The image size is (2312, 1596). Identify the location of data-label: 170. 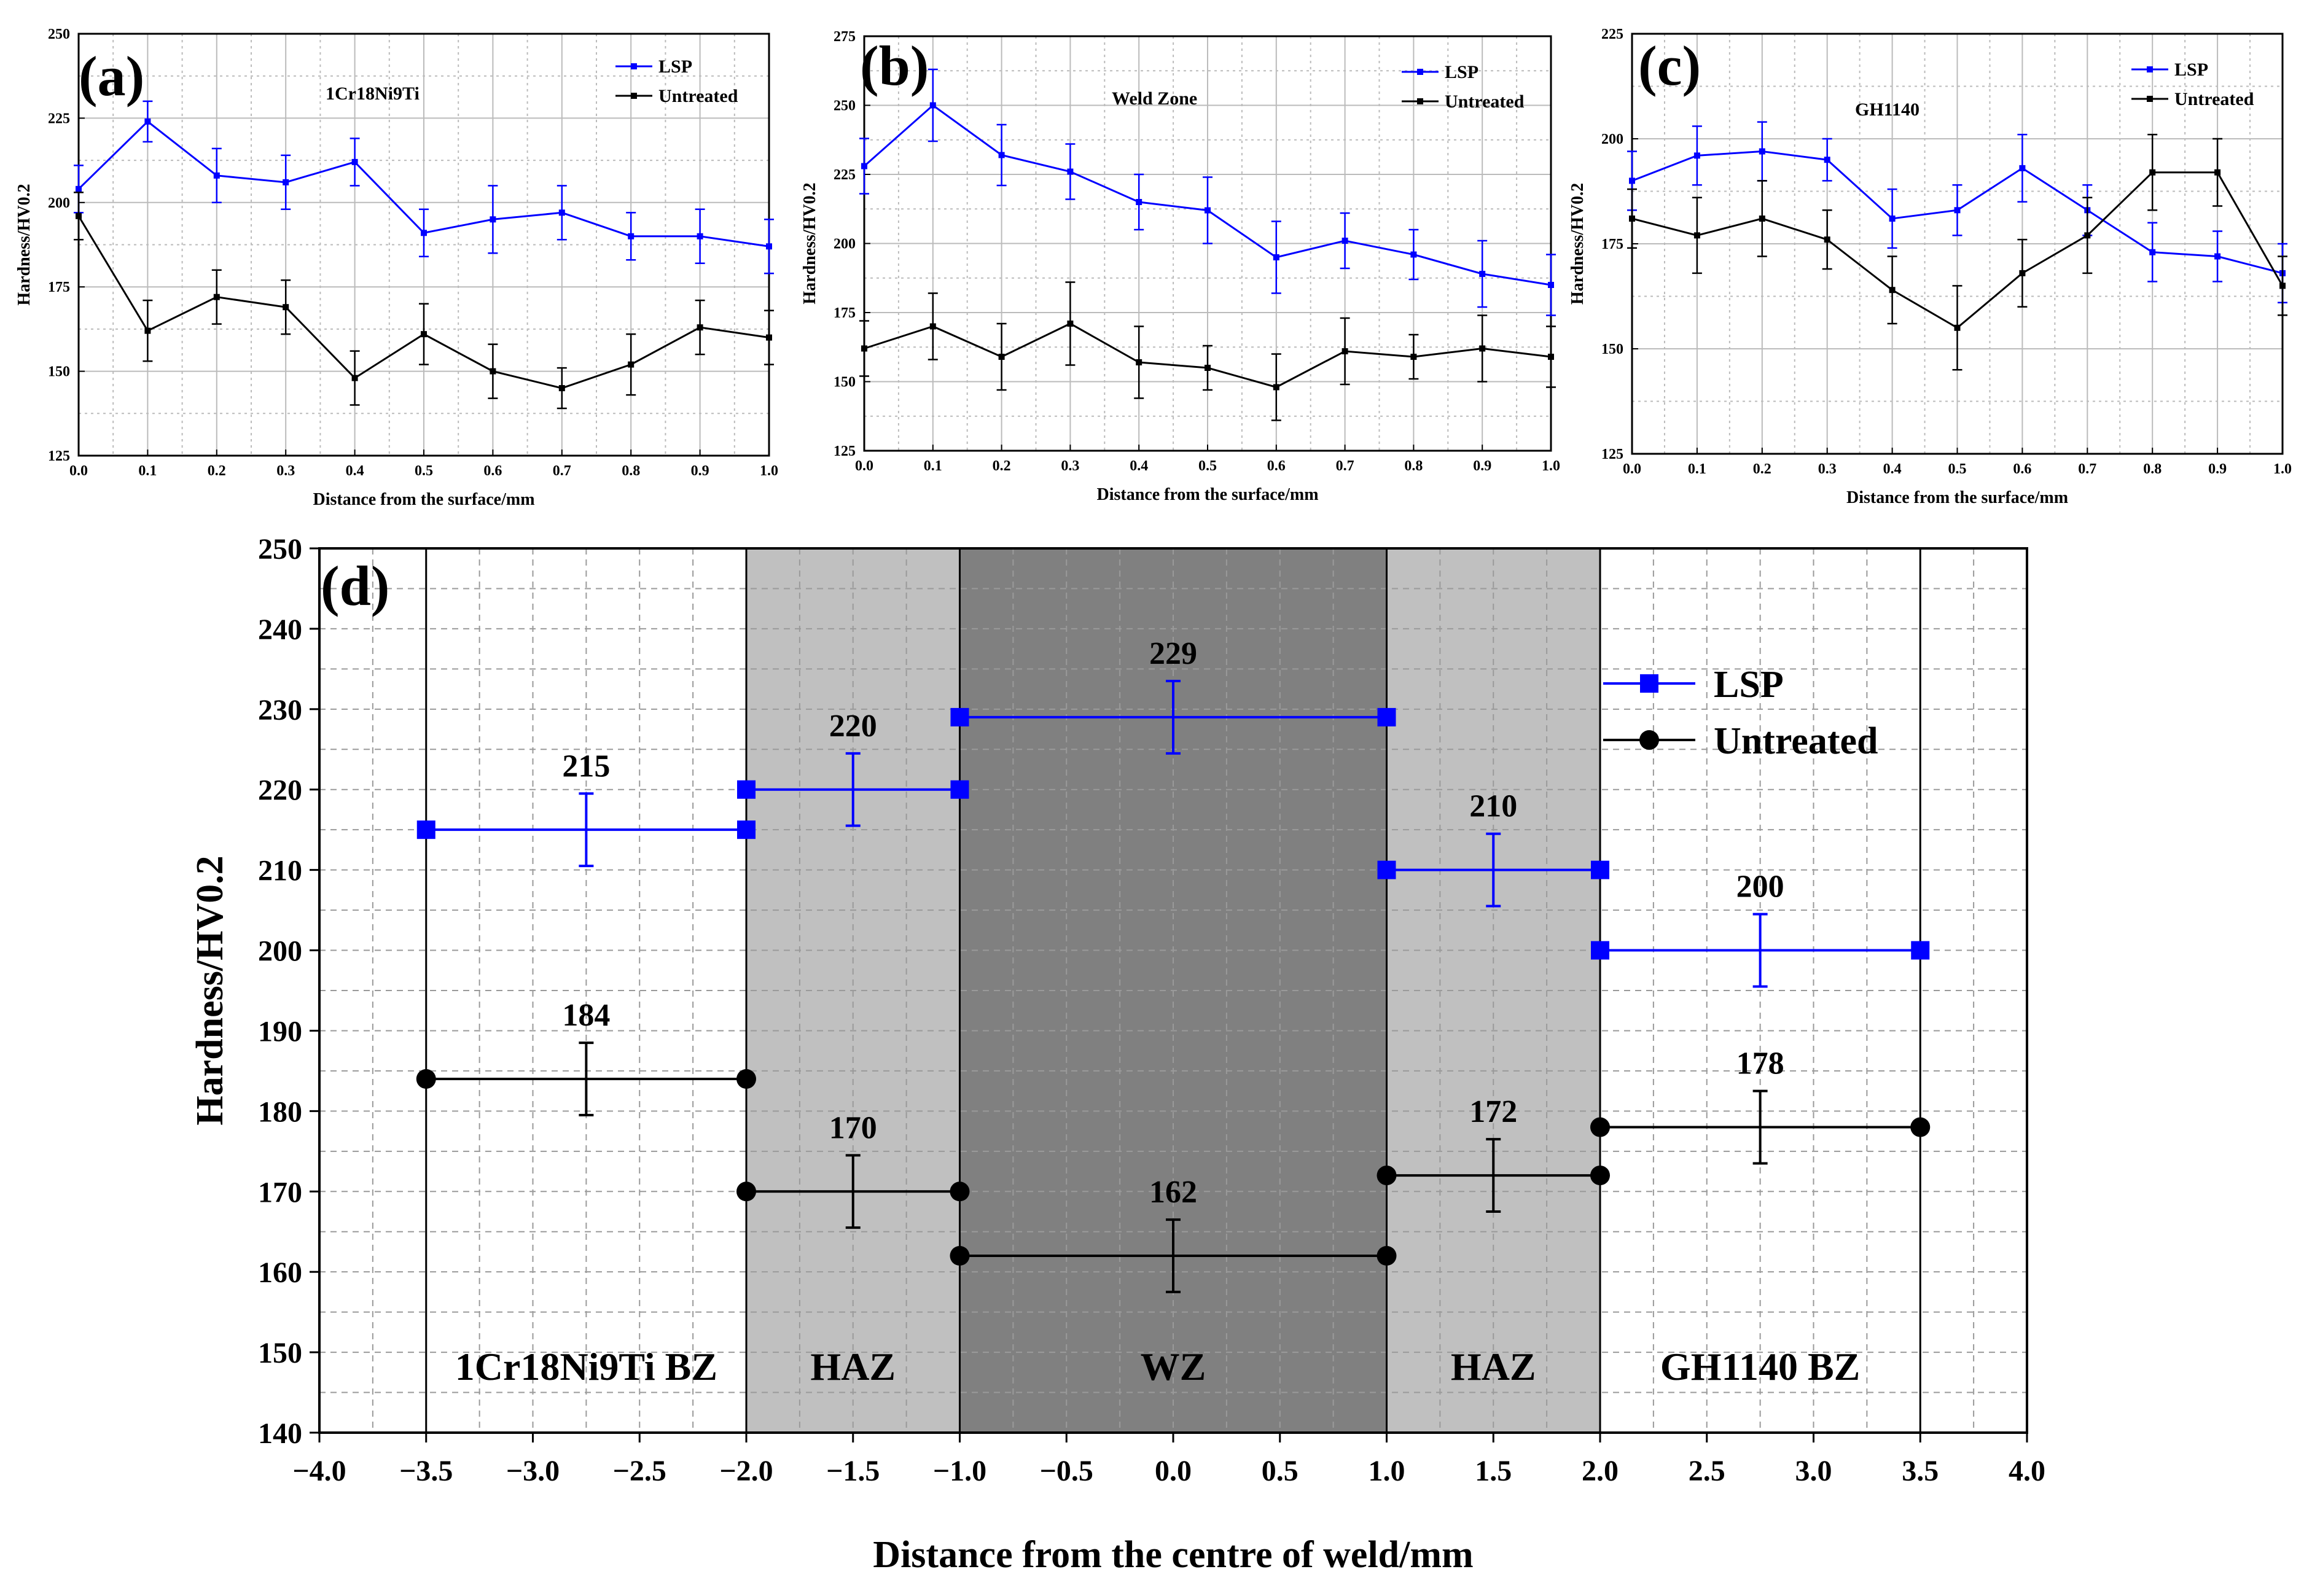
(853, 1127).